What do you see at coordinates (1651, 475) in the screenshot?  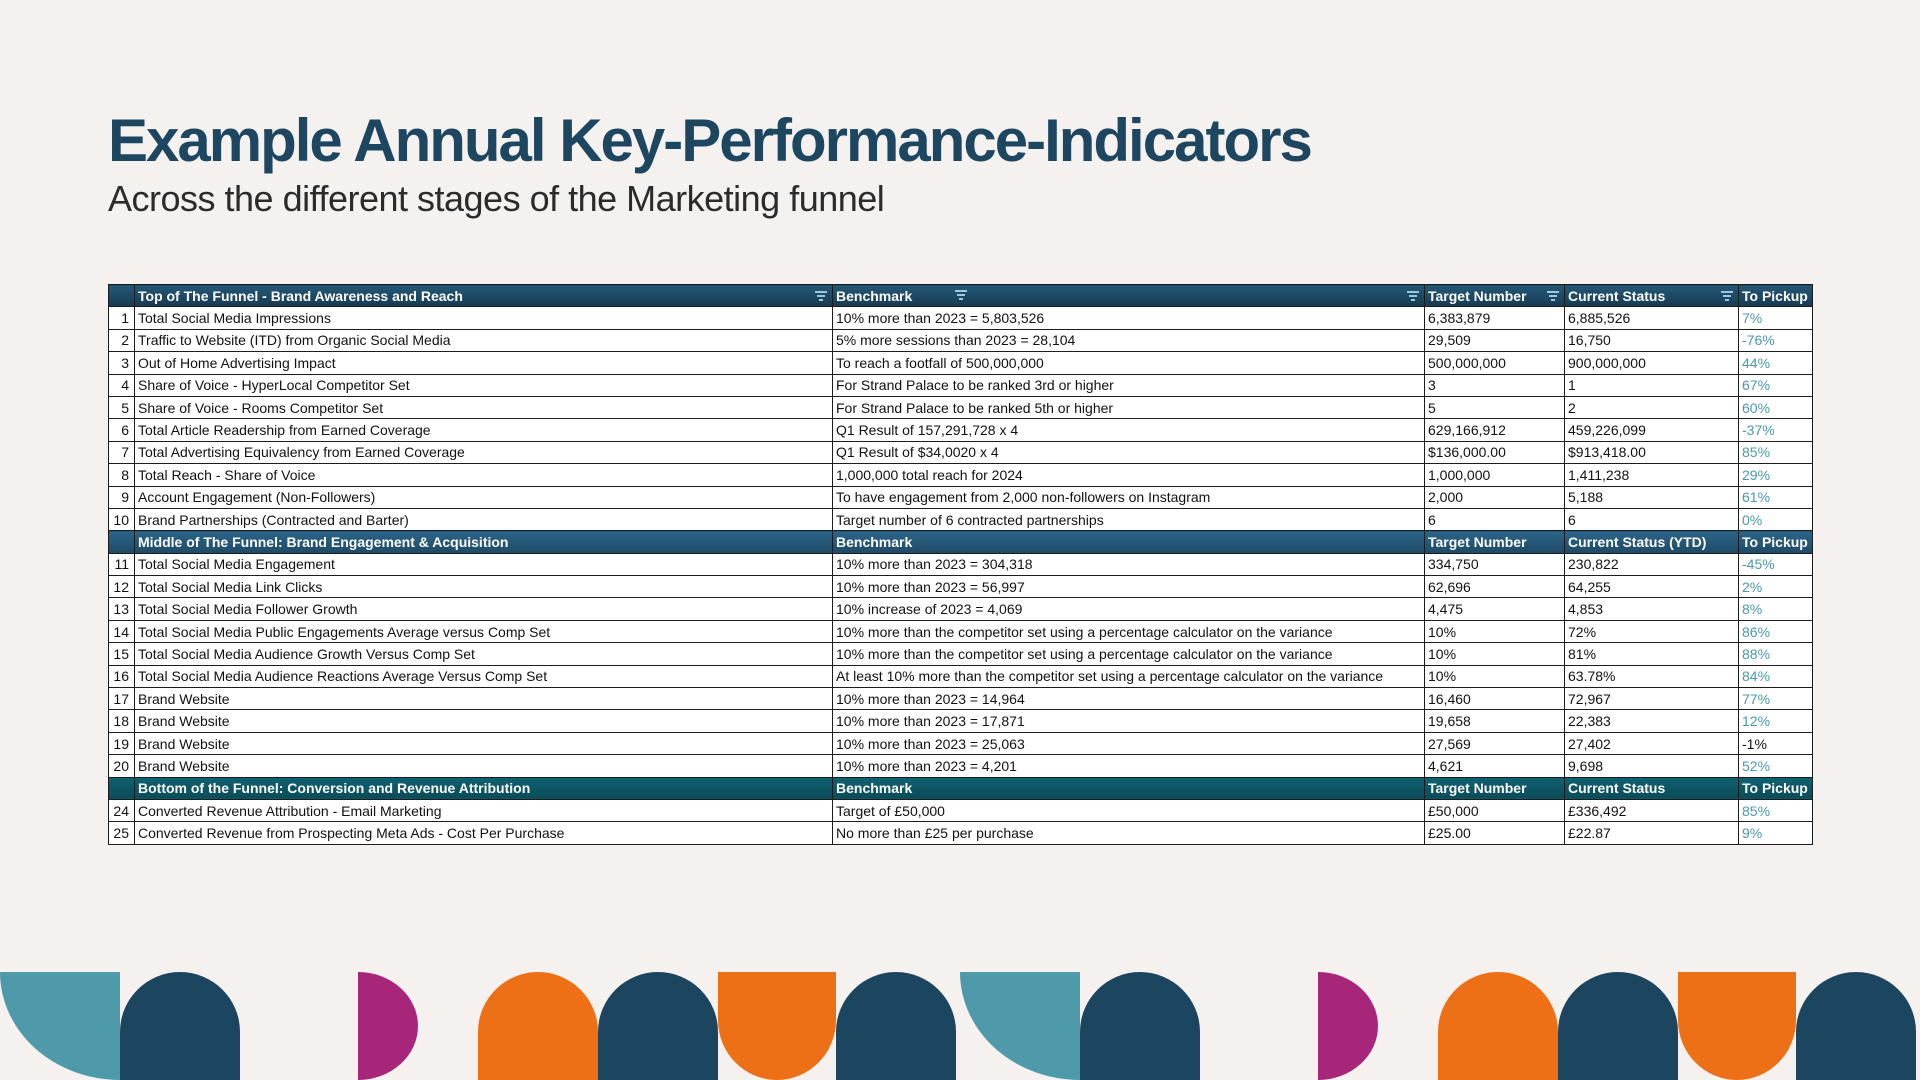 I see `current-status-cell: 1,411,238` at bounding box center [1651, 475].